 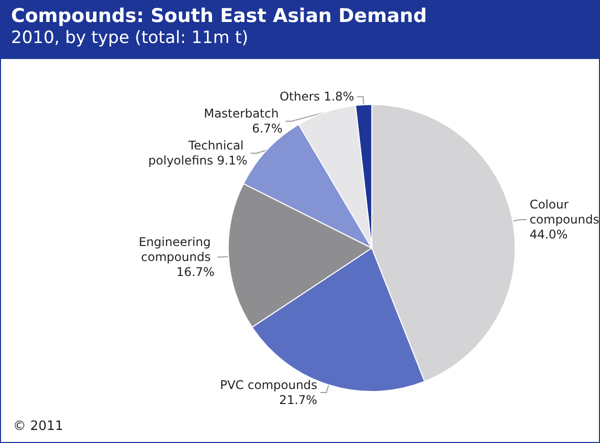 What do you see at coordinates (198, 153) in the screenshot?
I see `slice-label: Technical polyolefins 9.1%` at bounding box center [198, 153].